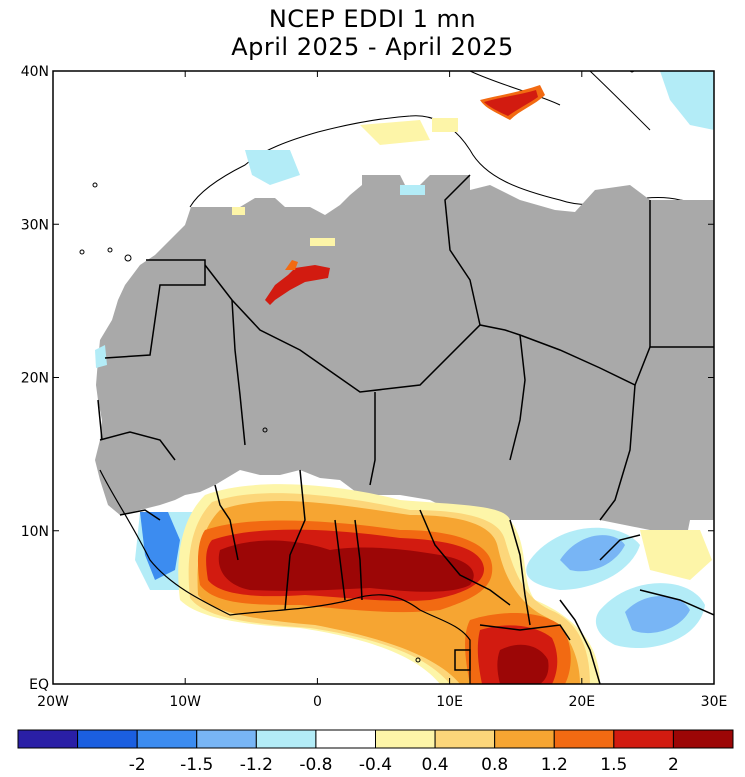 The height and width of the screenshot is (777, 745). What do you see at coordinates (285, 576) in the screenshot?
I see `coastline-gulf` at bounding box center [285, 576].